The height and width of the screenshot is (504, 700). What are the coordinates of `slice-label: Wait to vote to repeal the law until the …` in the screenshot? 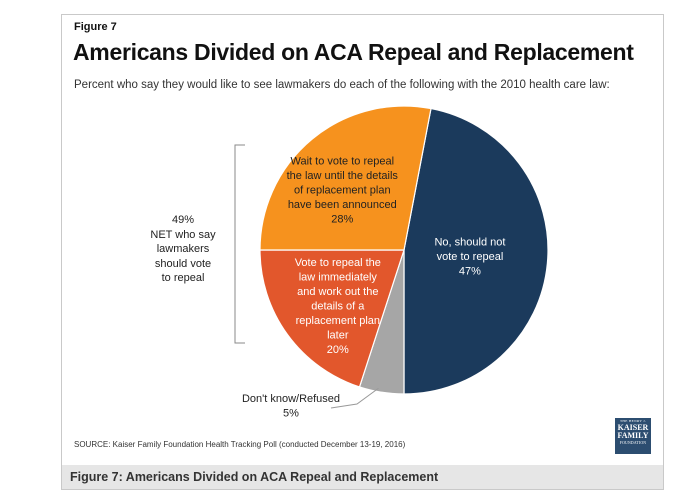 It's located at (343, 191).